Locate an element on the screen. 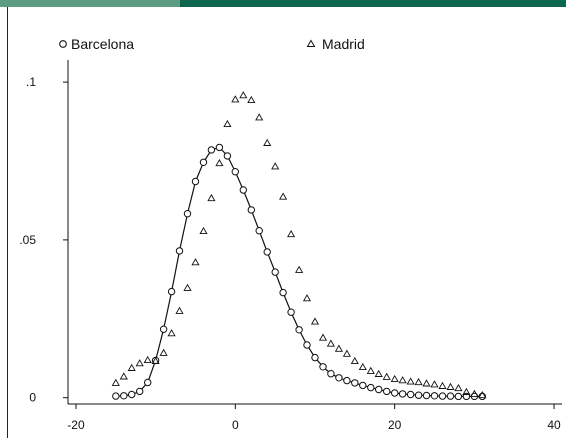  top-accent-bar-left is located at coordinates (90, 3).